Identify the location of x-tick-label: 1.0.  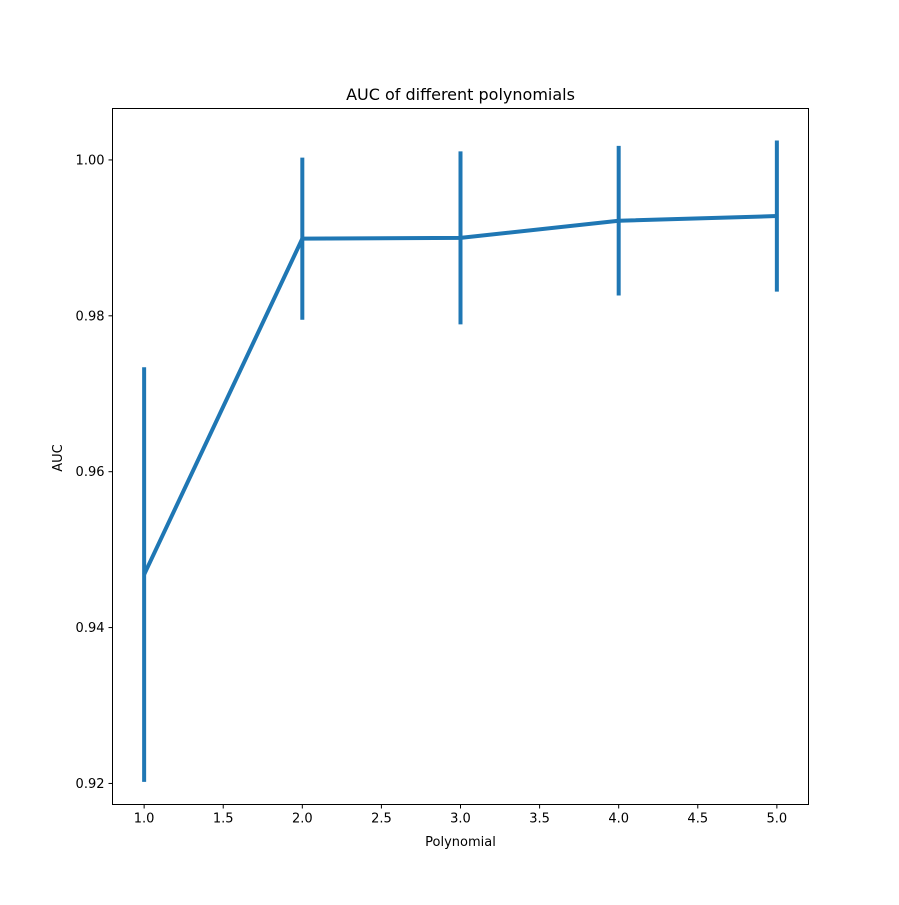
(144, 819).